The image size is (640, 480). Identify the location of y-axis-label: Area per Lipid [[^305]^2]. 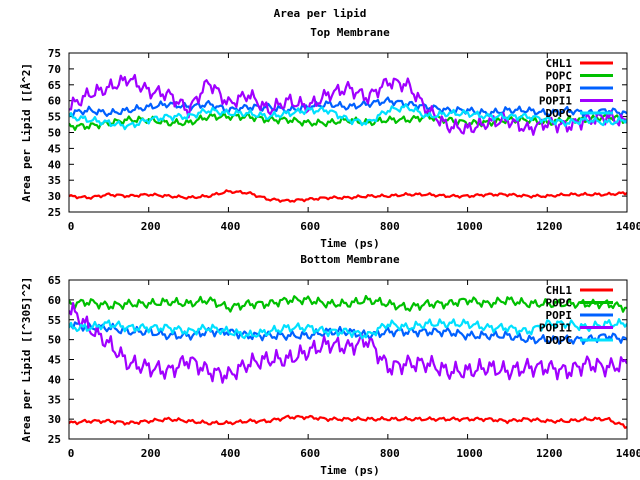
(26, 360).